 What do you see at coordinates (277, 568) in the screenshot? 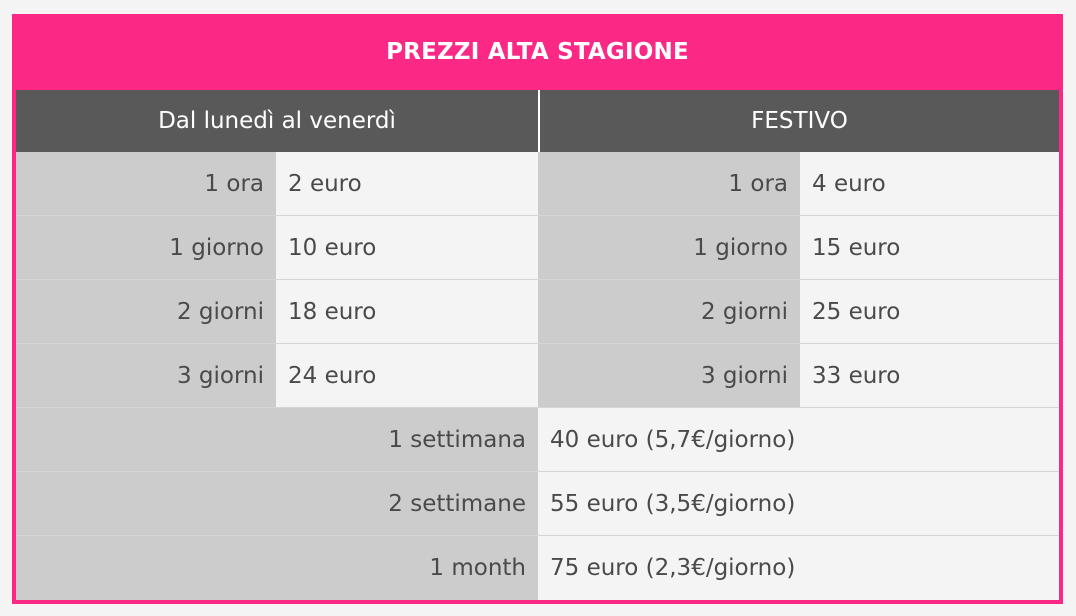
I see `long-duration: 1 month` at bounding box center [277, 568].